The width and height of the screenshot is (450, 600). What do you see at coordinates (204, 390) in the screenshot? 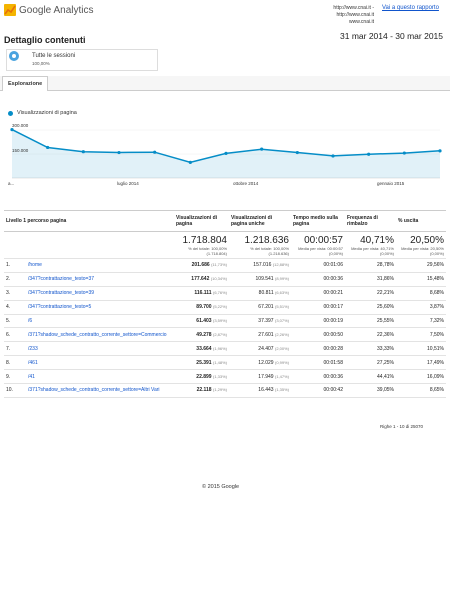
I see `row-pageviews-value: 22.118` at bounding box center [204, 390].